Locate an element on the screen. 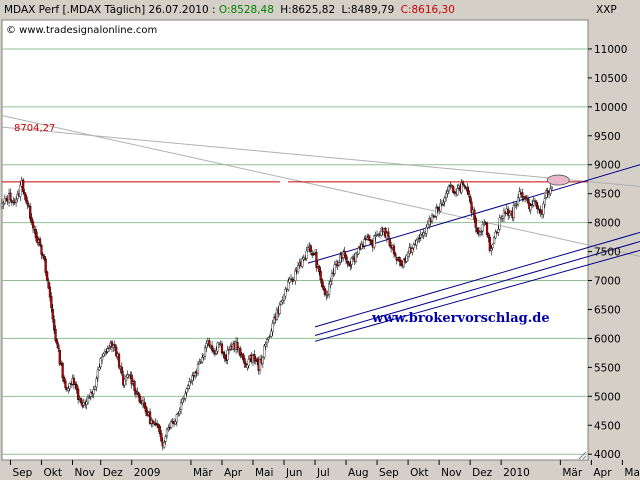 The height and width of the screenshot is (480, 640). y-tick-label: 6500 is located at coordinates (607, 310).